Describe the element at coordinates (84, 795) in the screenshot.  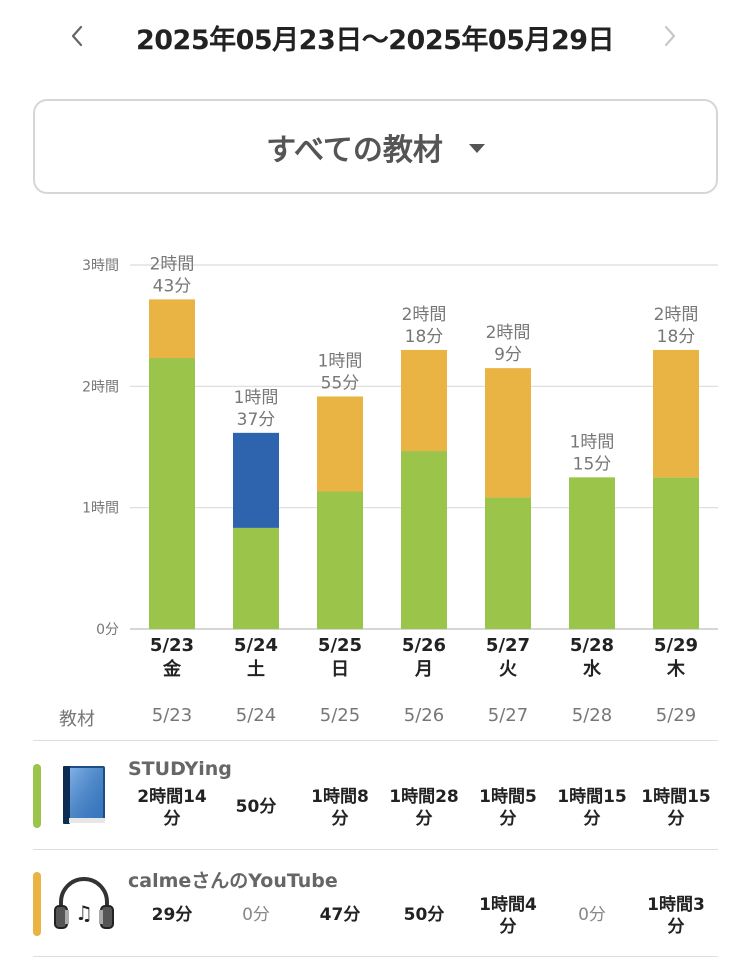
I see `book-icon` at that location.